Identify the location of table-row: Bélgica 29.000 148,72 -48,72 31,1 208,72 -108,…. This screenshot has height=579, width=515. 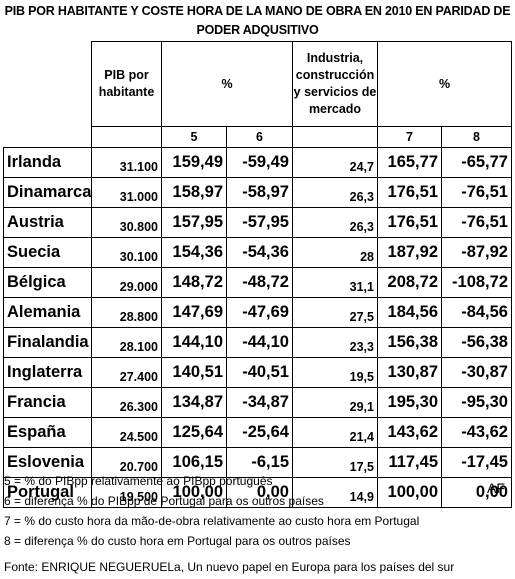
(257, 282).